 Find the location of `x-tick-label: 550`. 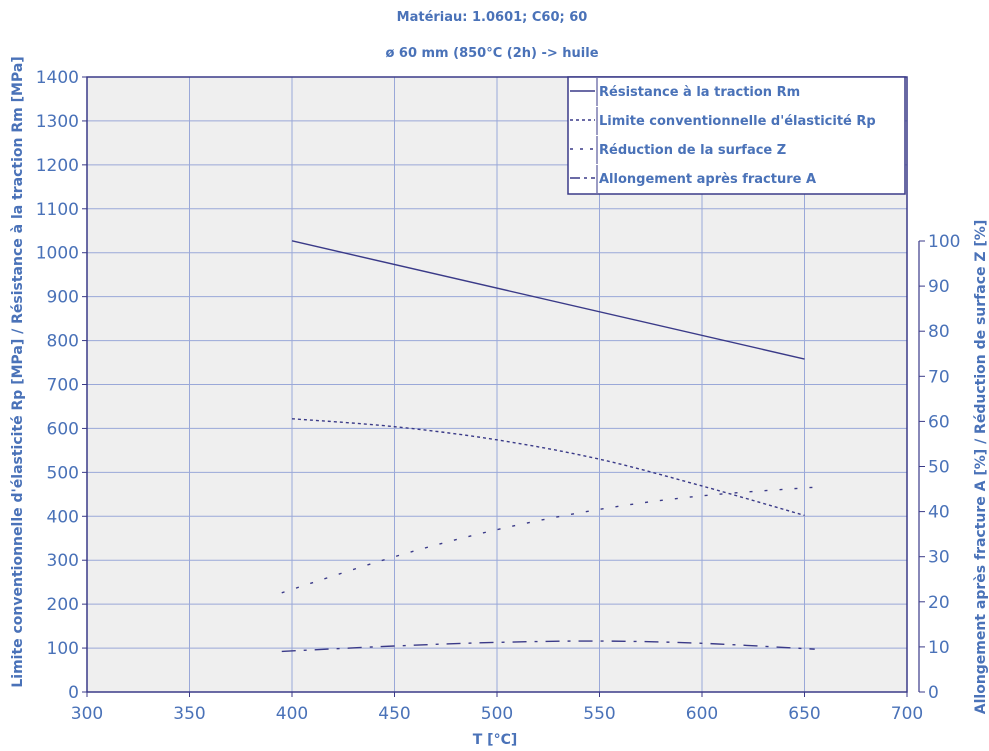

x-tick-label: 550 is located at coordinates (599, 714).